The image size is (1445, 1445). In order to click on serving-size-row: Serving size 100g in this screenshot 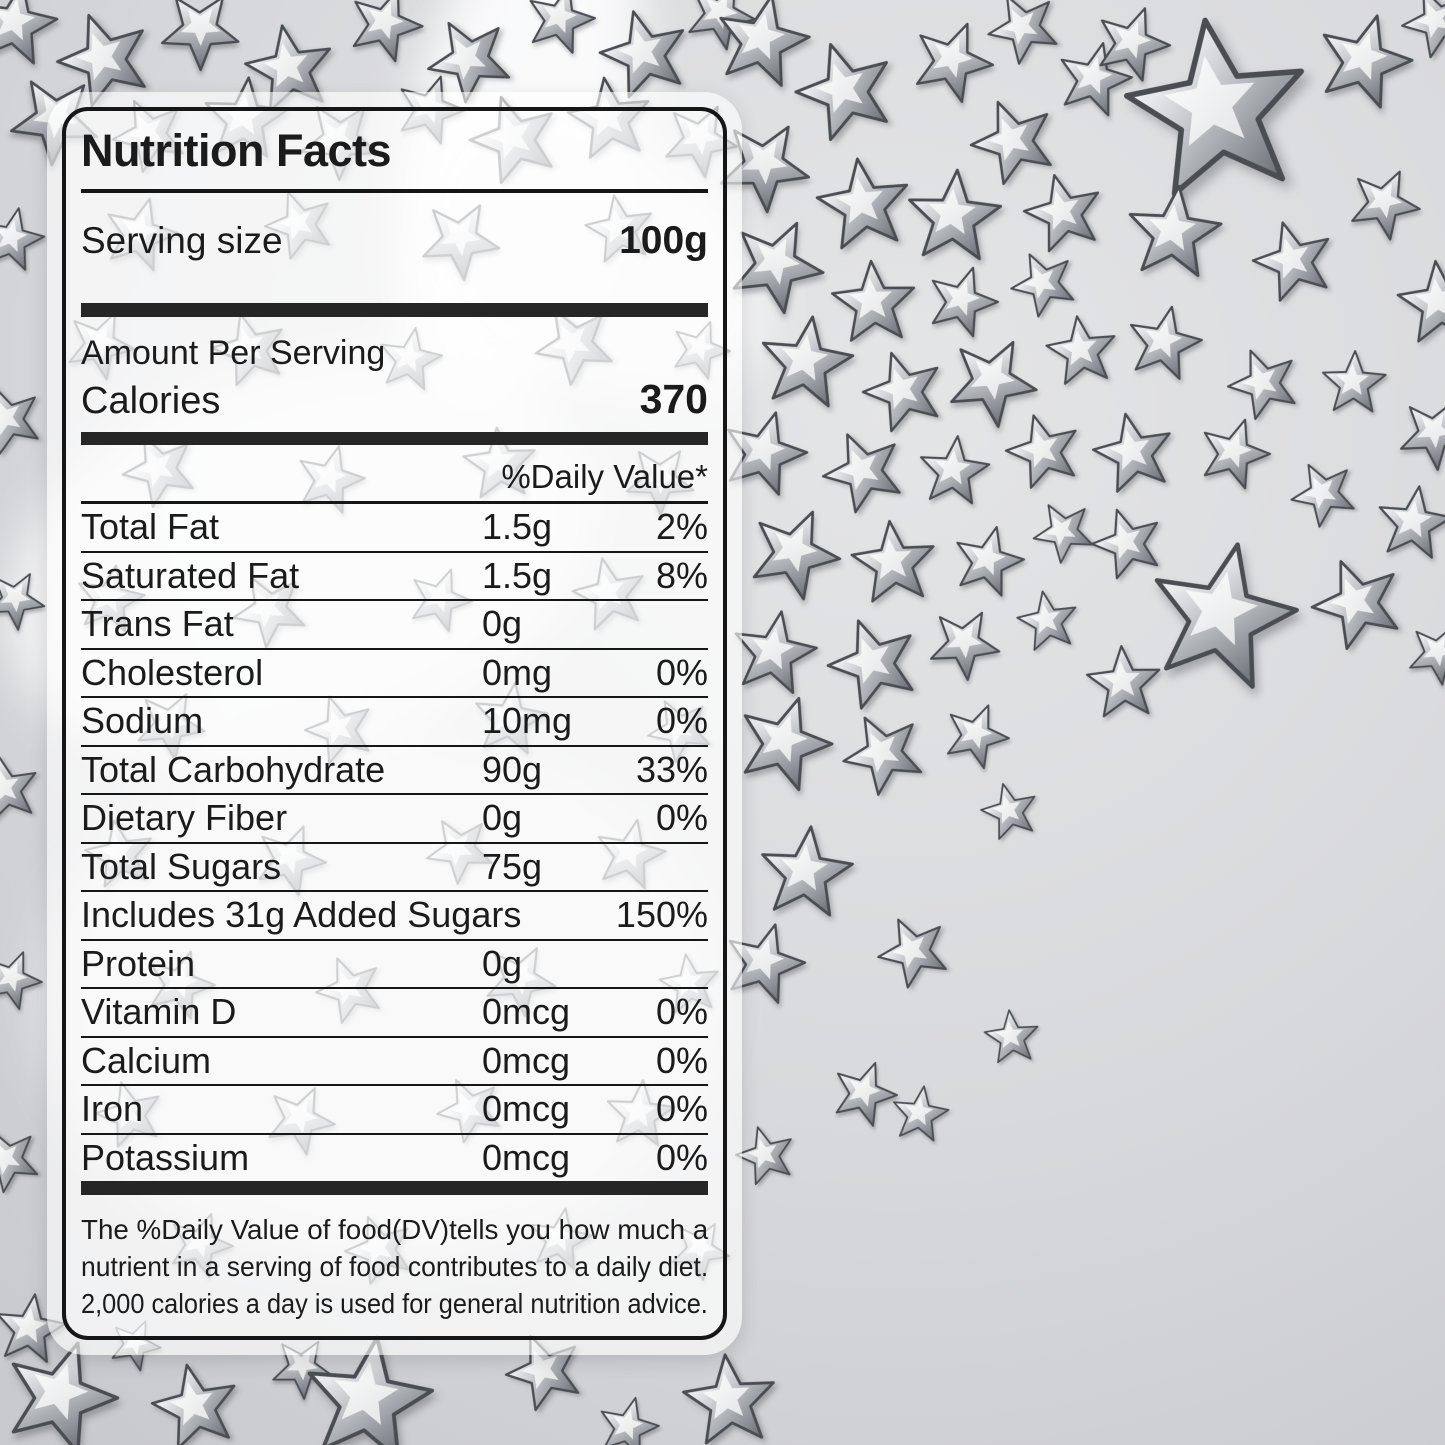, I will do `click(394, 241)`.